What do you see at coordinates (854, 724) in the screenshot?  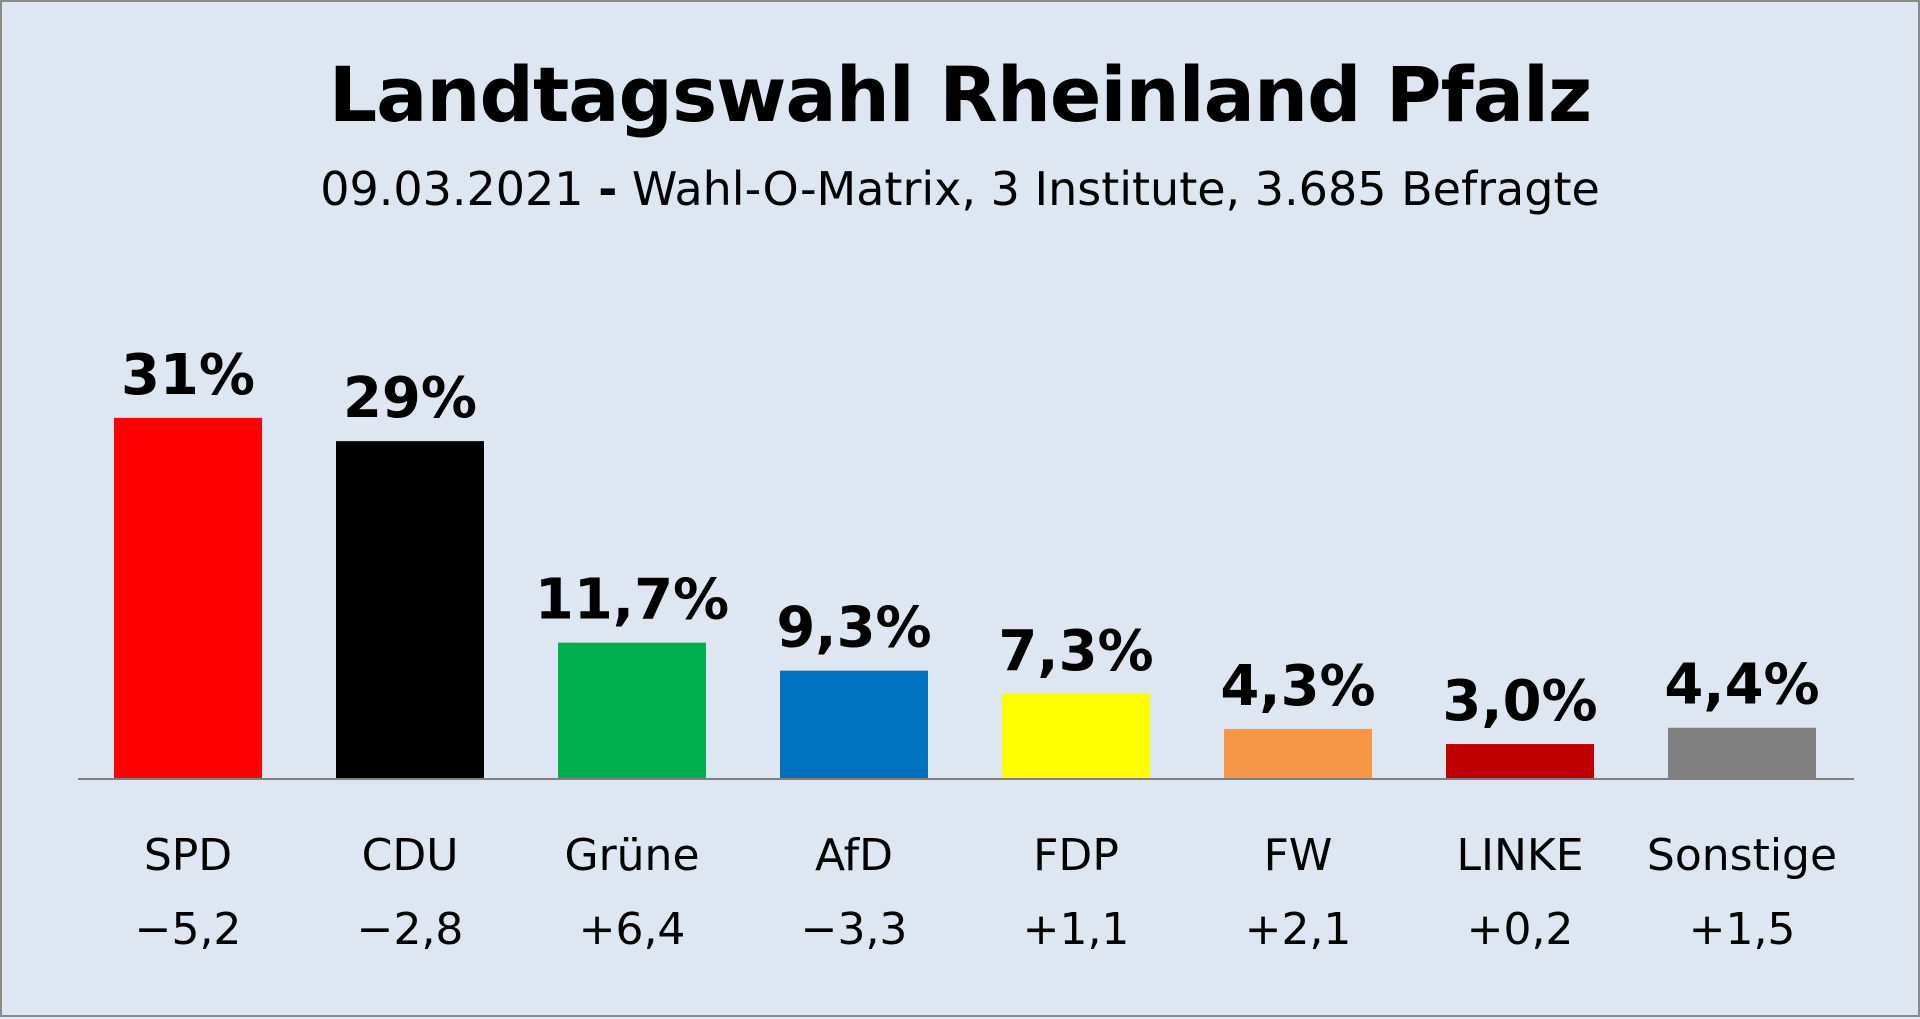 I see `bar-afd` at bounding box center [854, 724].